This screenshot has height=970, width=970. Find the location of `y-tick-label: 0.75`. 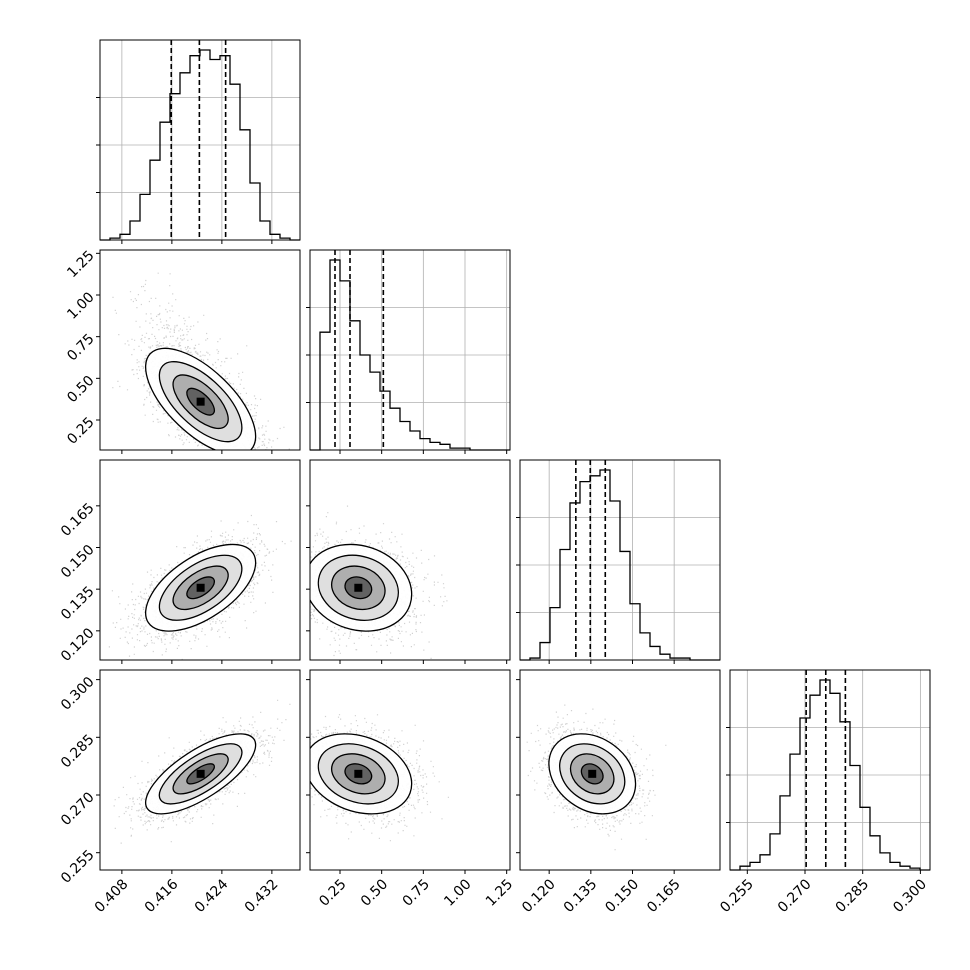

y-tick-label: 0.75 is located at coordinates (80, 347).